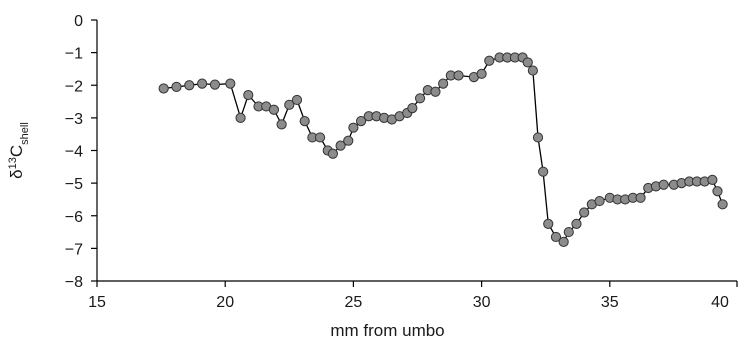  Describe the element at coordinates (74, 249) in the screenshot. I see `y-tick-label: −7` at that location.